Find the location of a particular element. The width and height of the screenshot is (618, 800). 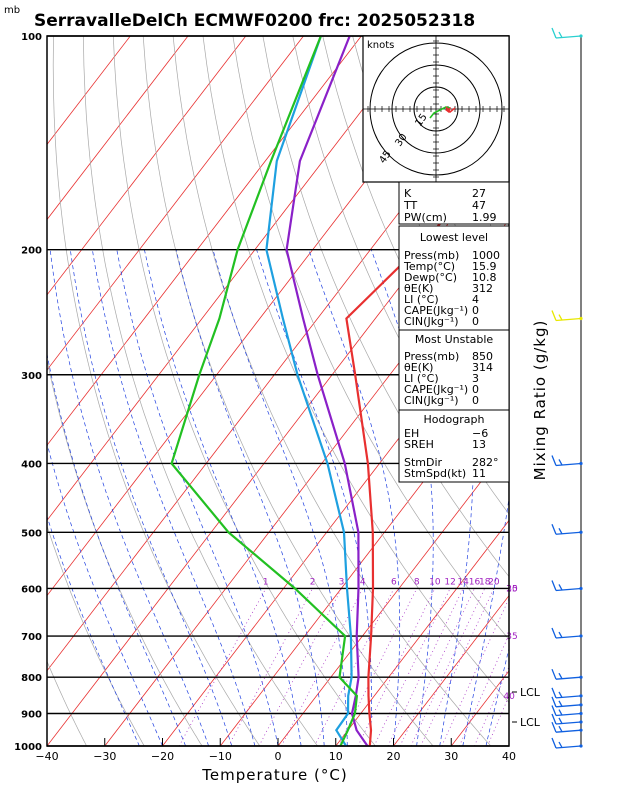

hs-stmdir-label: StmDir is located at coordinates (423, 462).